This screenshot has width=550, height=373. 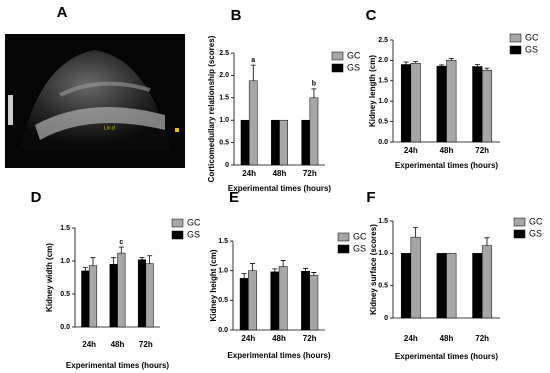 I want to click on y-axis-title: Corticomedullary relationship (scores), so click(x=211, y=108).